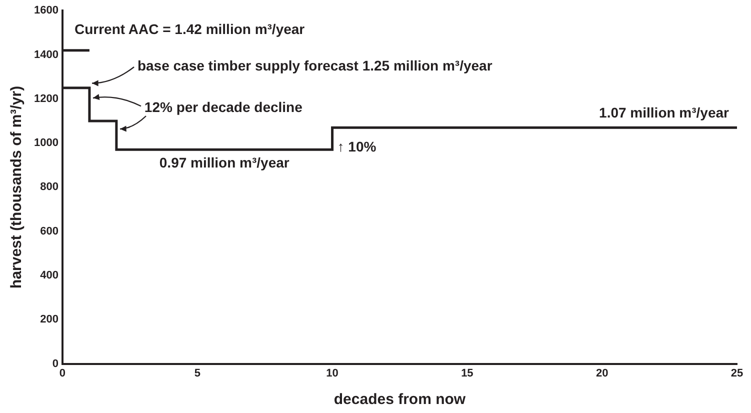 Image resolution: width=751 pixels, height=413 pixels. What do you see at coordinates (602, 373) in the screenshot?
I see `x-tick-label: 20` at bounding box center [602, 373].